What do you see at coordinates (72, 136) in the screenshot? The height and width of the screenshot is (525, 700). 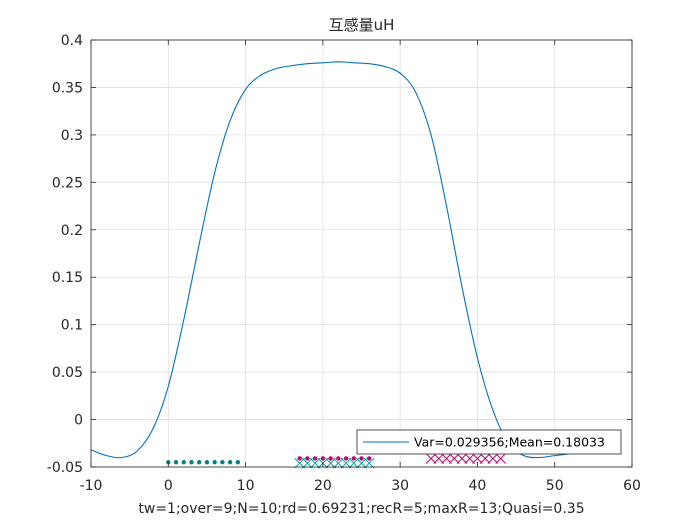 I see `y-tick-label: 0.3` at bounding box center [72, 136].